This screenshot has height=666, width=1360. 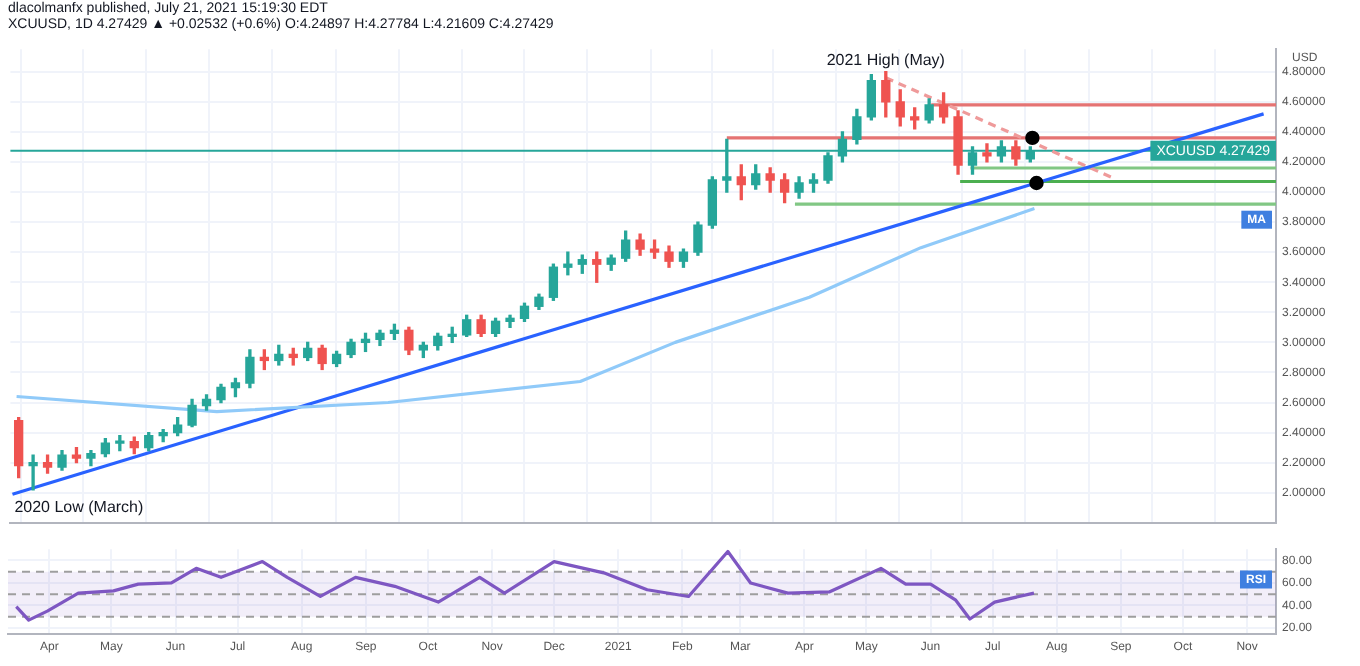 What do you see at coordinates (79, 507) in the screenshot?
I see `annotation: 2020 Low (March)` at bounding box center [79, 507].